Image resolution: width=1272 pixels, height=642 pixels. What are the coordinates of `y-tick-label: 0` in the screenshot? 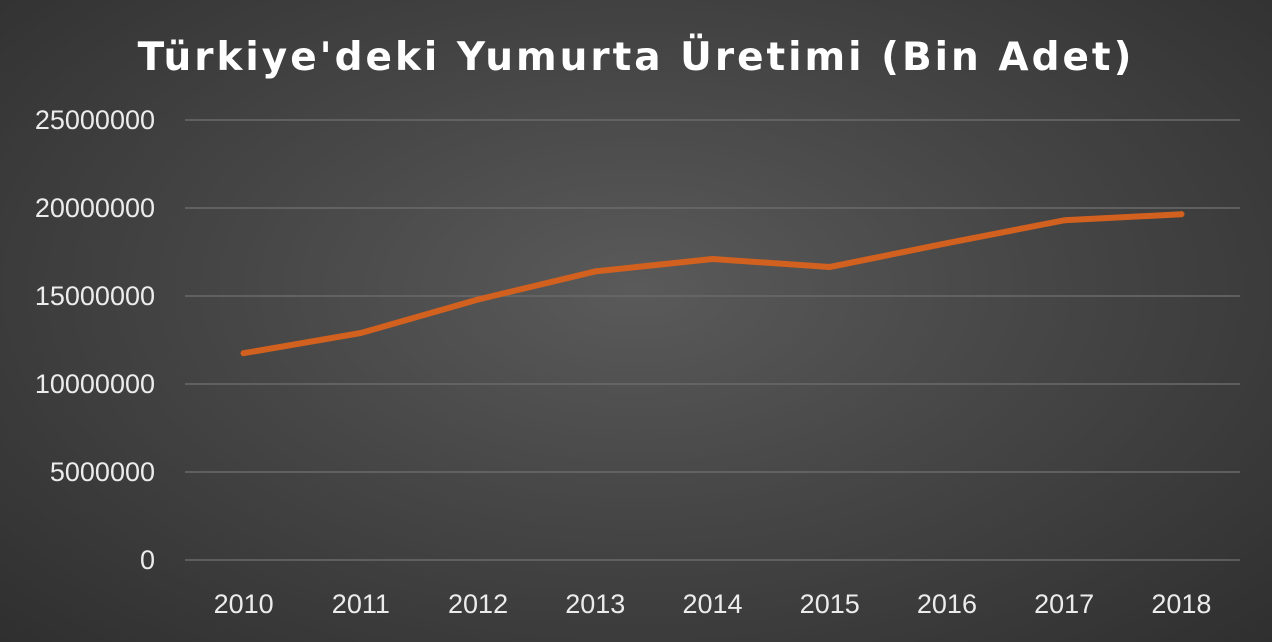 It's located at (147, 560).